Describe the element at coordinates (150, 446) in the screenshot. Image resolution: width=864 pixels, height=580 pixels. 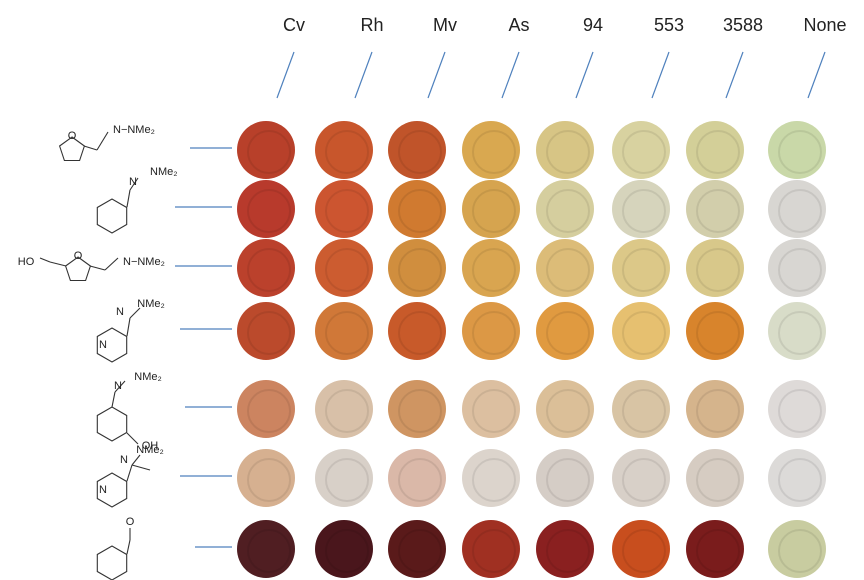
I see `atom-label: OH` at that location.